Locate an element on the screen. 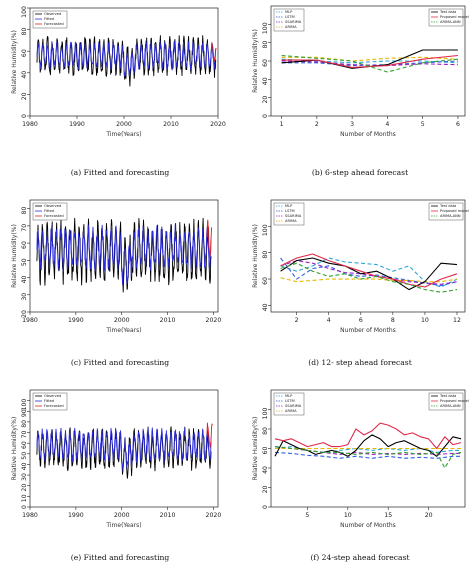 The height and width of the screenshot is (567, 474). x-tick-label: 15 is located at coordinates (388, 515).